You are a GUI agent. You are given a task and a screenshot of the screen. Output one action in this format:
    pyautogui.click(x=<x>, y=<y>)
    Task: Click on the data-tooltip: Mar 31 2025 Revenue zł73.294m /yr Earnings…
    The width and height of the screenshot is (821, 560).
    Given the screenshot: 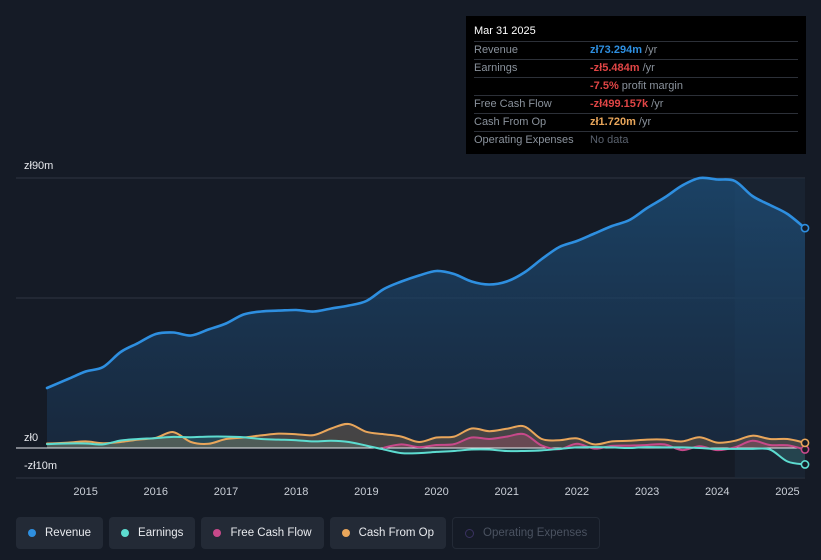 What is the action you would take?
    pyautogui.click(x=636, y=85)
    